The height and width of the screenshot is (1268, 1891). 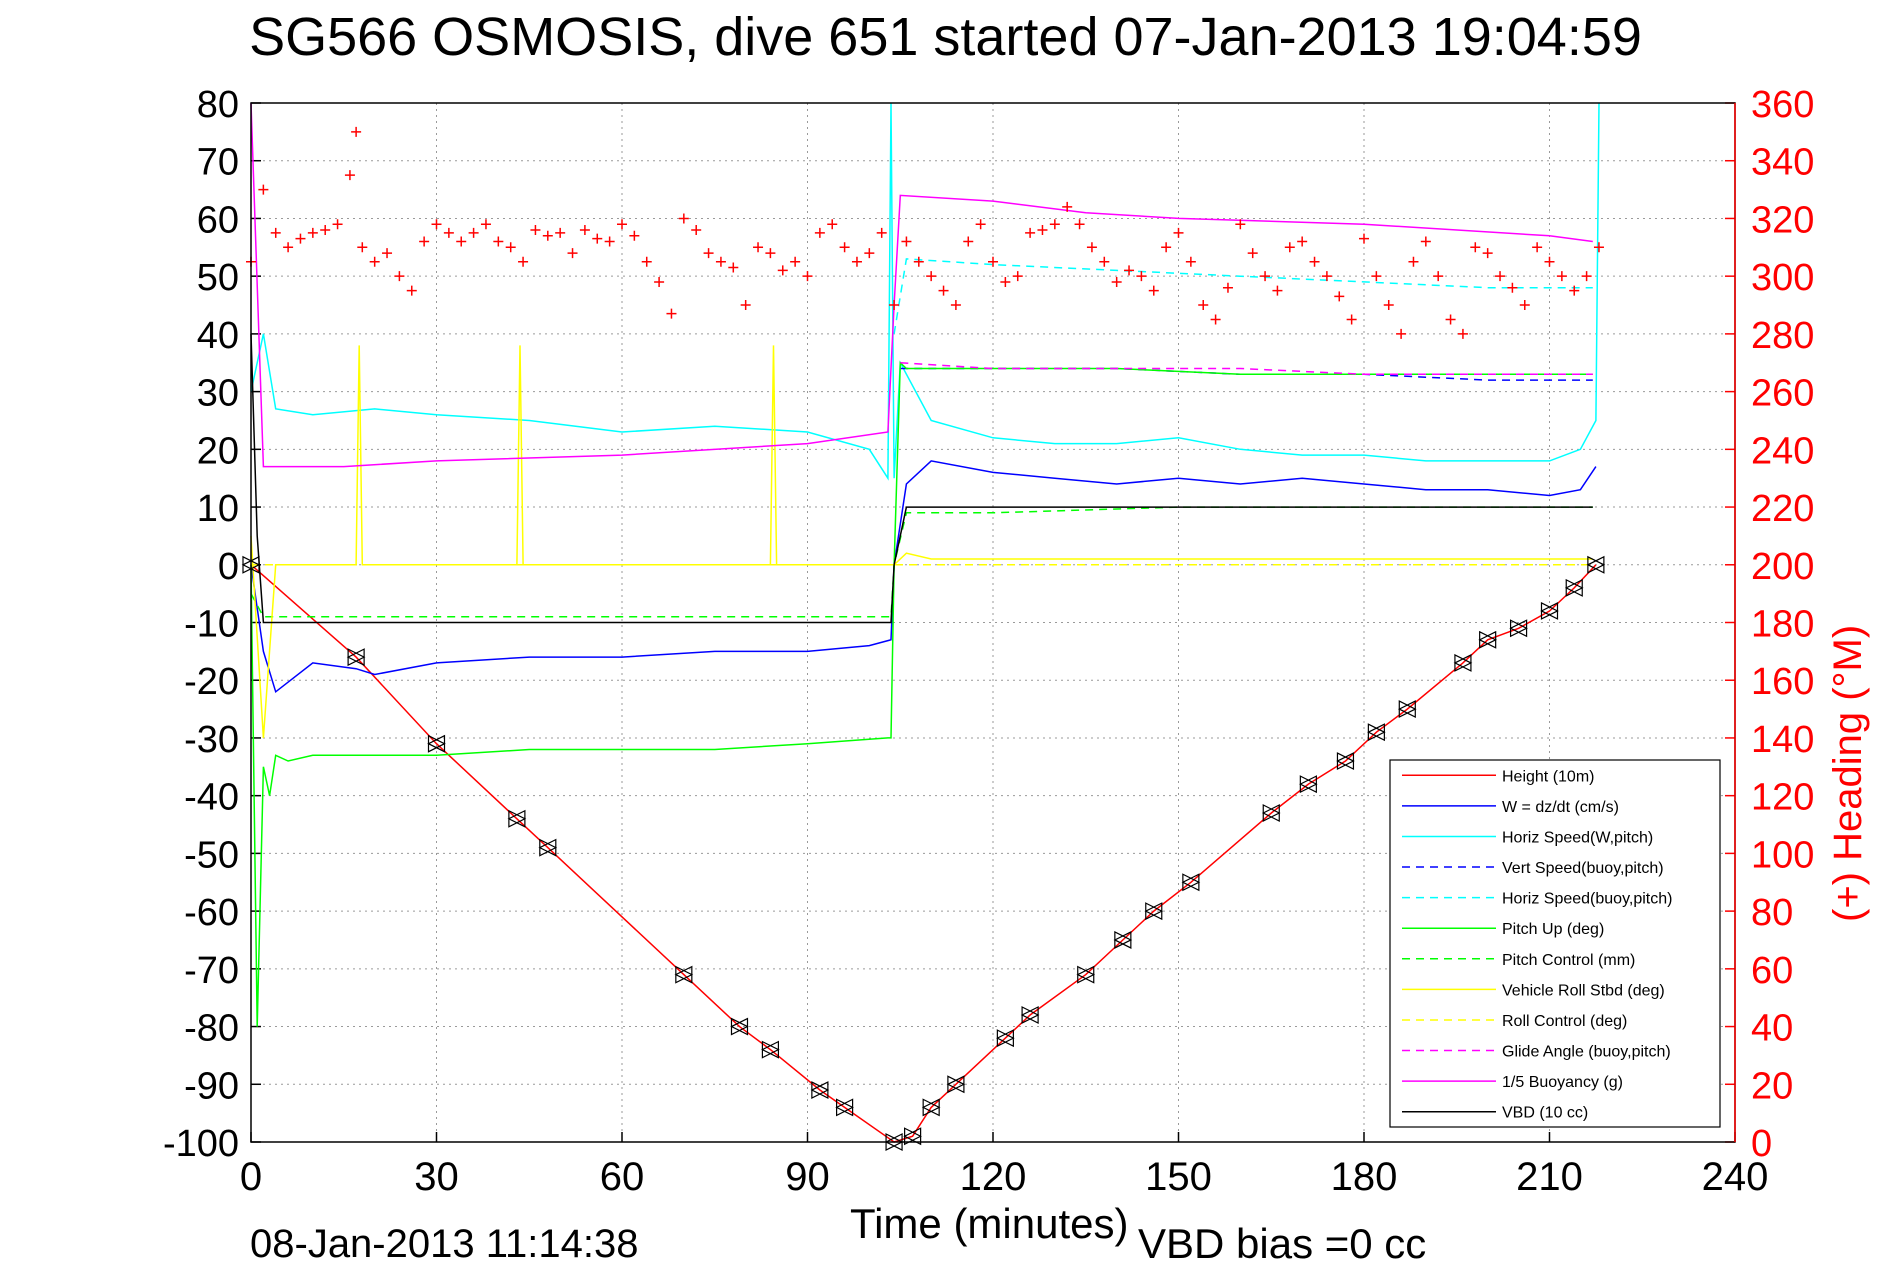 I want to click on series-heading-m, so click(x=925, y=232).